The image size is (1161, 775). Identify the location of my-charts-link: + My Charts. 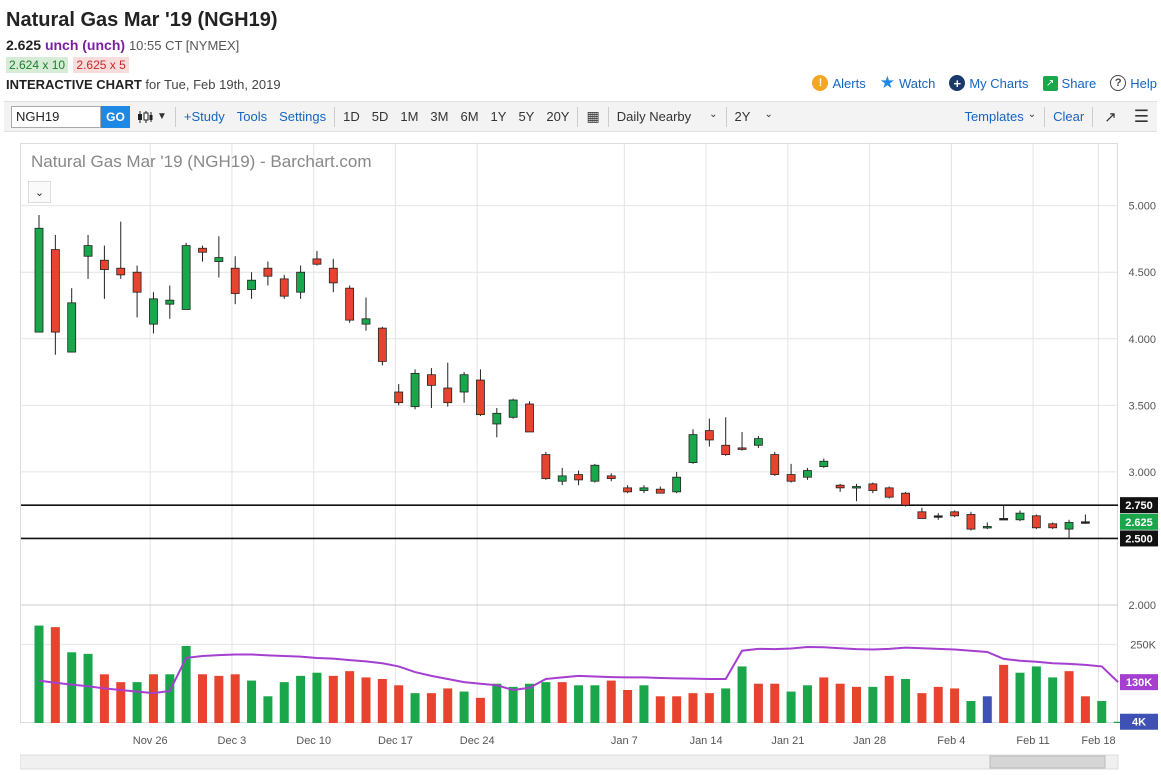
(989, 83).